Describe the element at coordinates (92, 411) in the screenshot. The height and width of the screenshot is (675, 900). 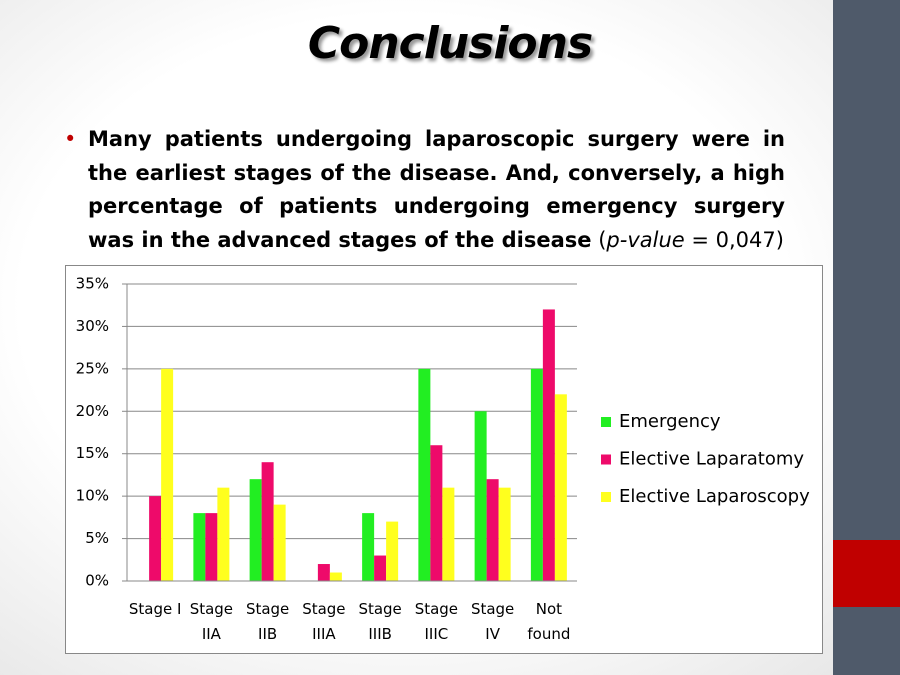
I see `y-tick-label: 20%` at that location.